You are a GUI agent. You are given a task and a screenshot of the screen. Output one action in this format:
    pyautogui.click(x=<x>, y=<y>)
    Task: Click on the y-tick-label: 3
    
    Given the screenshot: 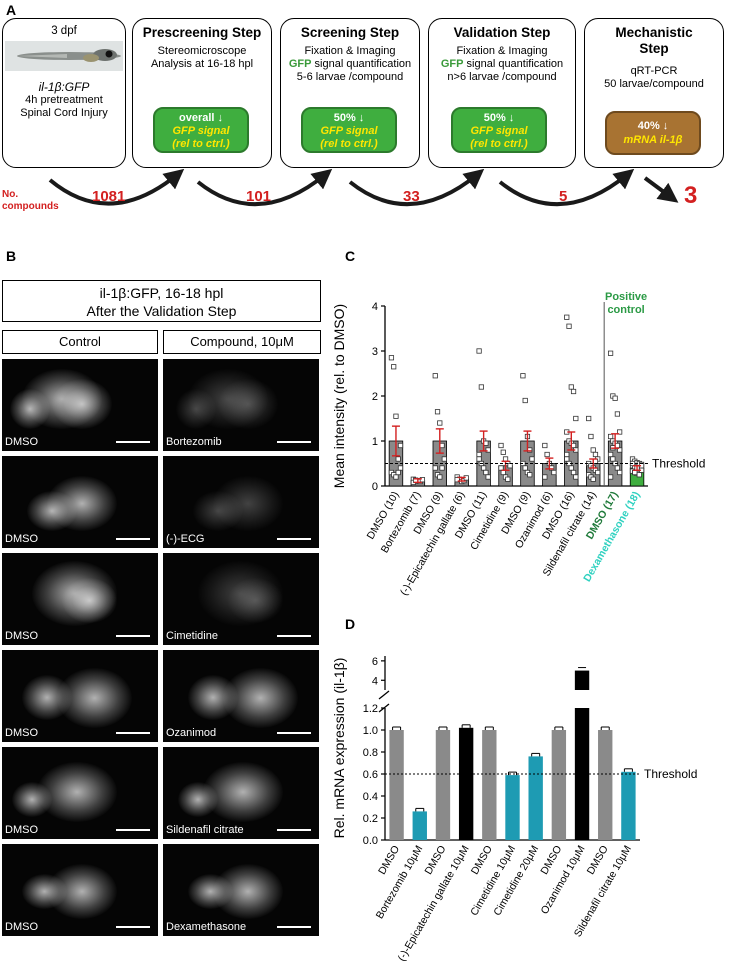 What is the action you would take?
    pyautogui.click(x=375, y=352)
    